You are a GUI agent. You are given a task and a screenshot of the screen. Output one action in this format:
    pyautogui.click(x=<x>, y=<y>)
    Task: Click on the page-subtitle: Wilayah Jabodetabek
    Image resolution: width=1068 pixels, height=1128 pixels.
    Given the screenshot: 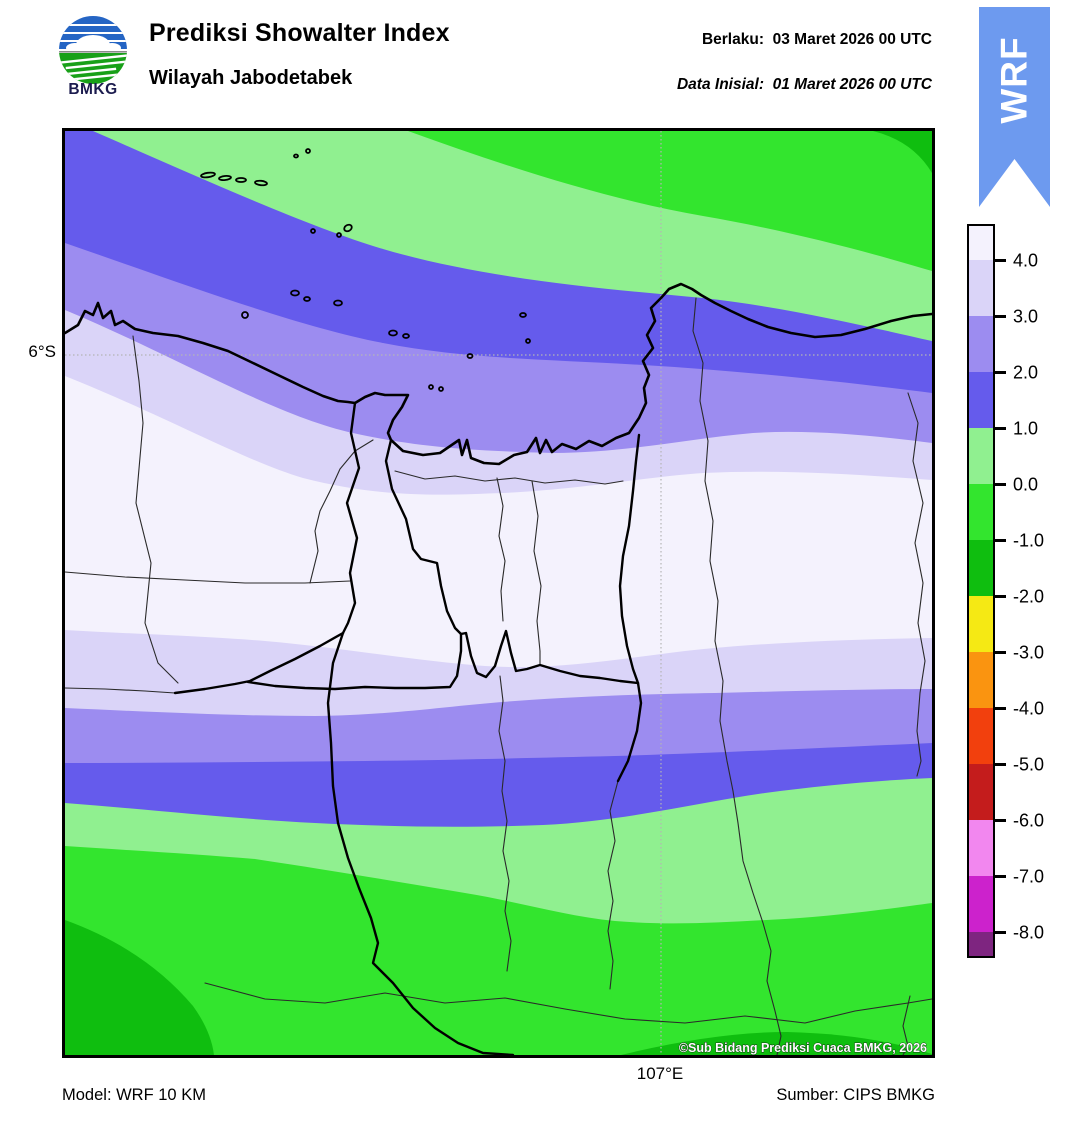 What is the action you would take?
    pyautogui.click(x=251, y=78)
    